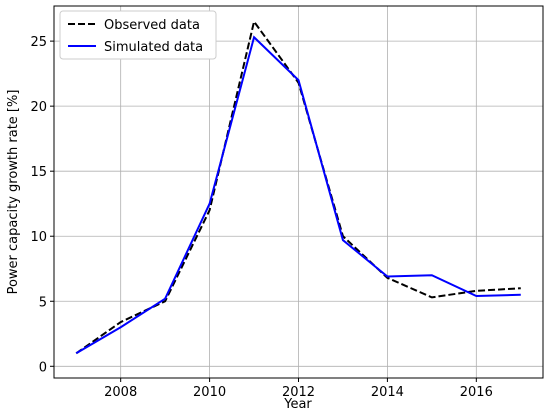  Describe the element at coordinates (152, 25) in the screenshot. I see `legend-label: Observed data` at that location.